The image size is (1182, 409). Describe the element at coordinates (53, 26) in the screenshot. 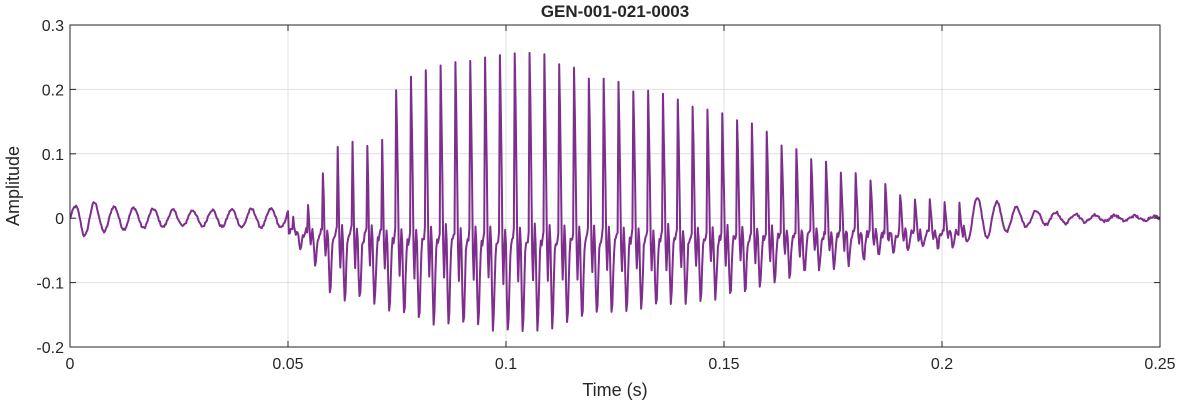

I see `y-tick-label: 0.3` at that location.